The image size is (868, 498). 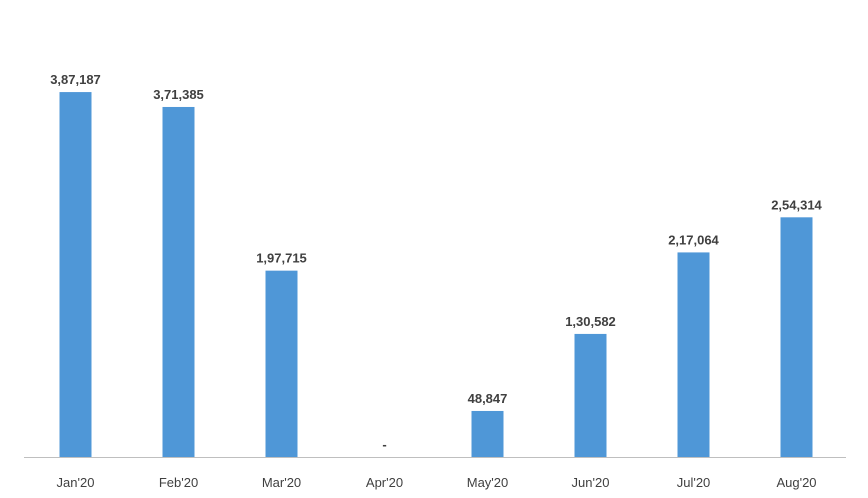 What do you see at coordinates (693, 239) in the screenshot?
I see `data-label-6: 2,17,064` at bounding box center [693, 239].